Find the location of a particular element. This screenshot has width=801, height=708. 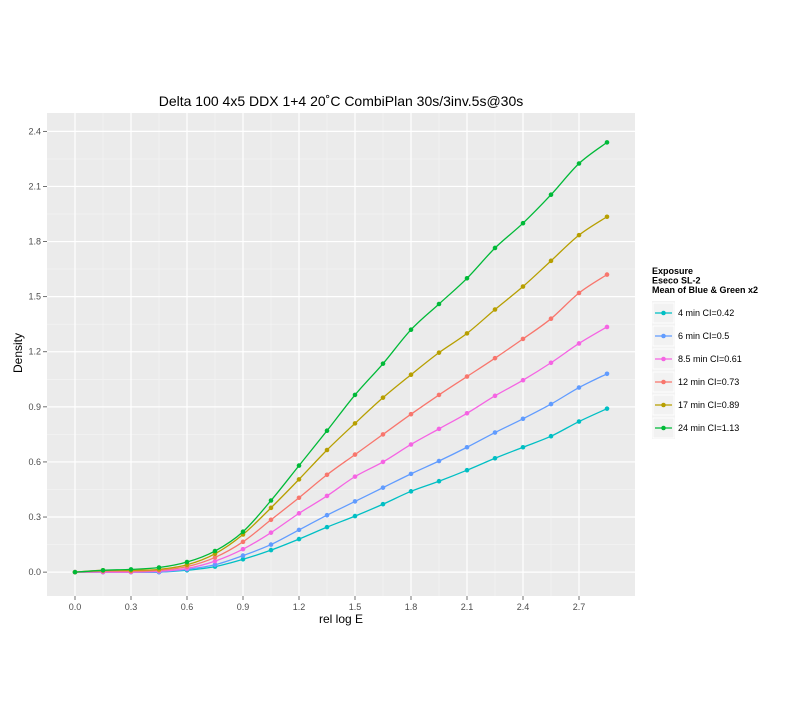

legend-label: 4 min CI=0.42 is located at coordinates (706, 313).